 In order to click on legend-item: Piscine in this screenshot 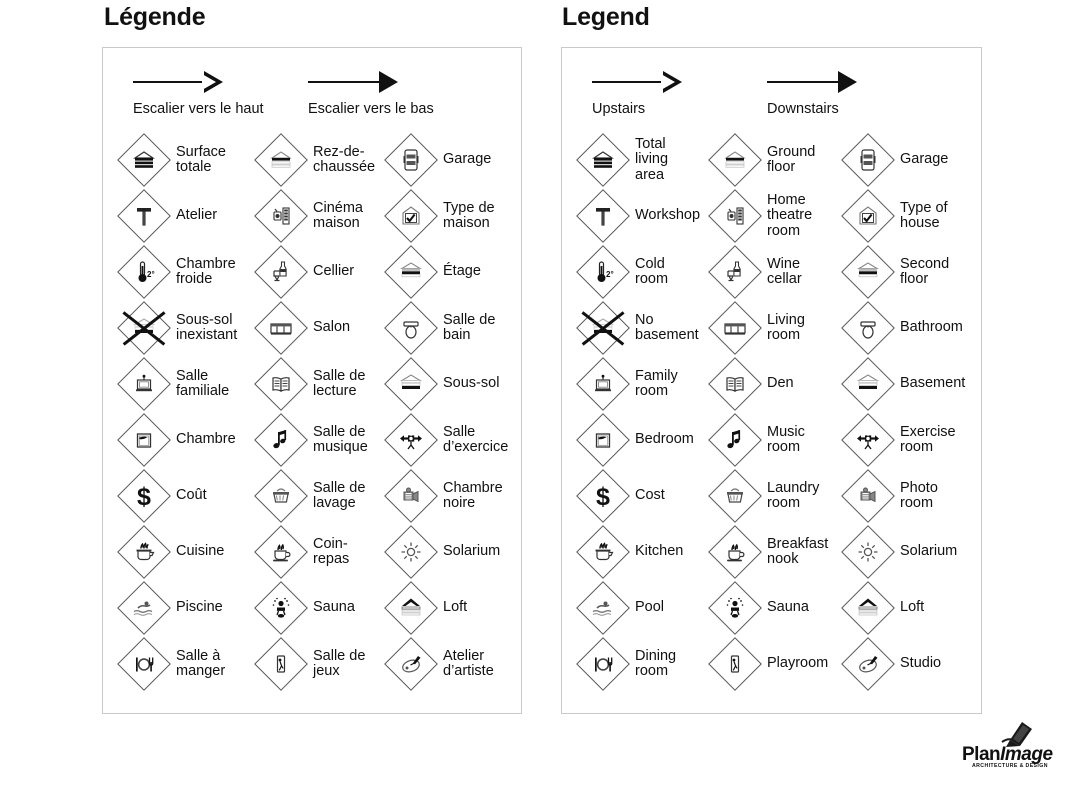, I will do `click(170, 608)`.